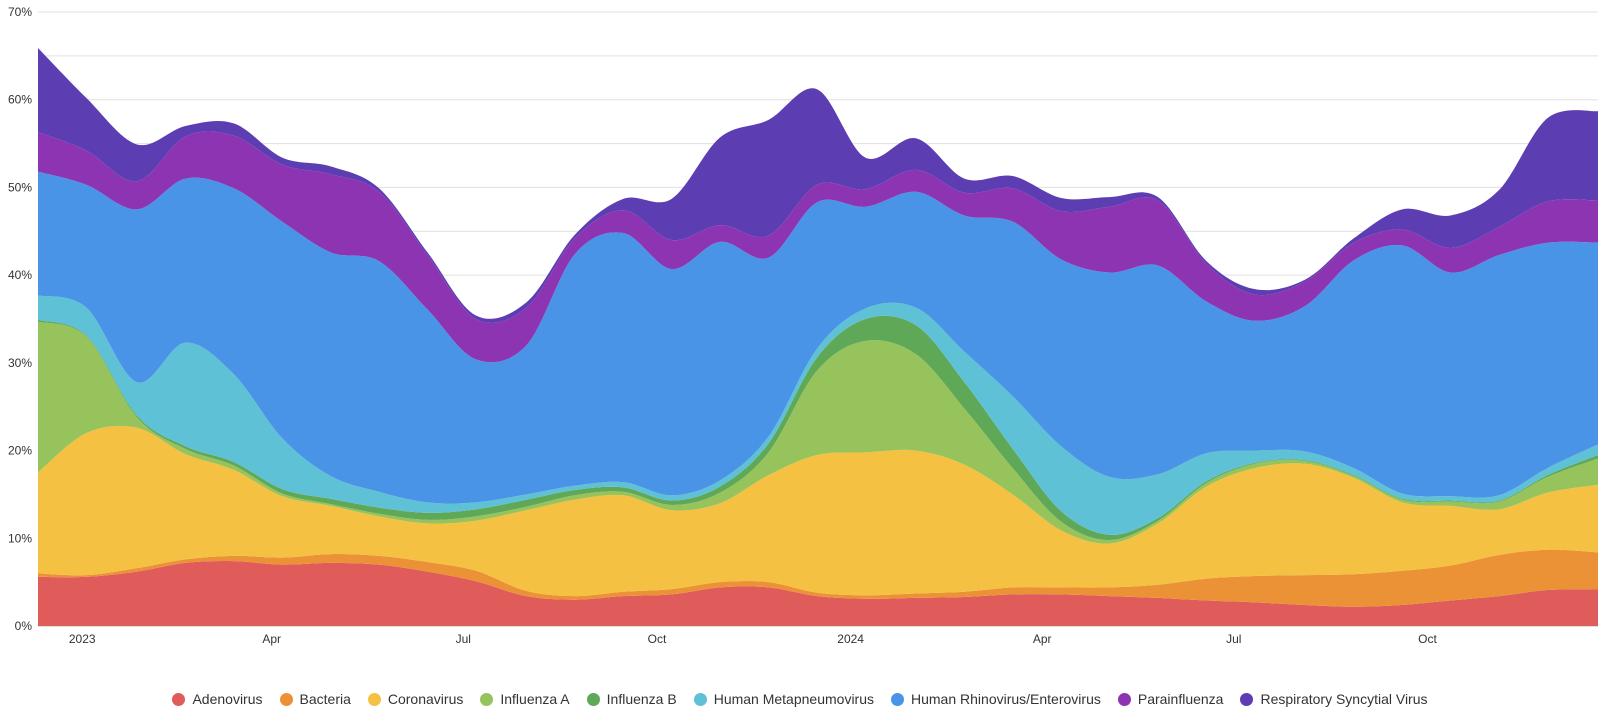  Describe the element at coordinates (20, 363) in the screenshot. I see `y-tick-label: 30%` at that location.